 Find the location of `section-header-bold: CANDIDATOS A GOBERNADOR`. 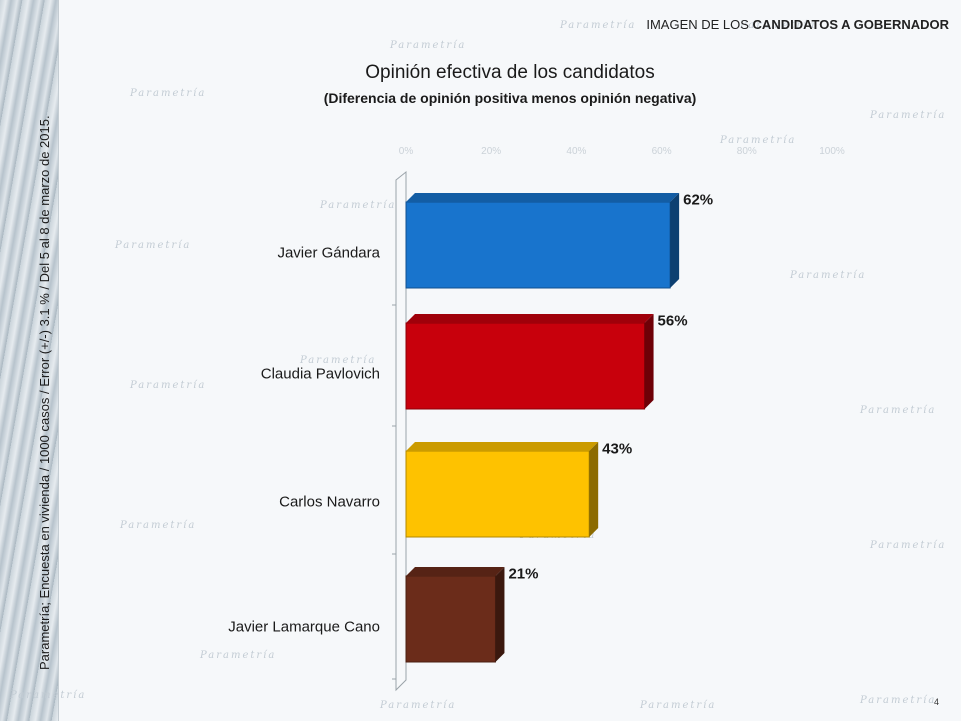

section-header-bold: CANDIDATOS A GOBERNADOR is located at coordinates (850, 24).